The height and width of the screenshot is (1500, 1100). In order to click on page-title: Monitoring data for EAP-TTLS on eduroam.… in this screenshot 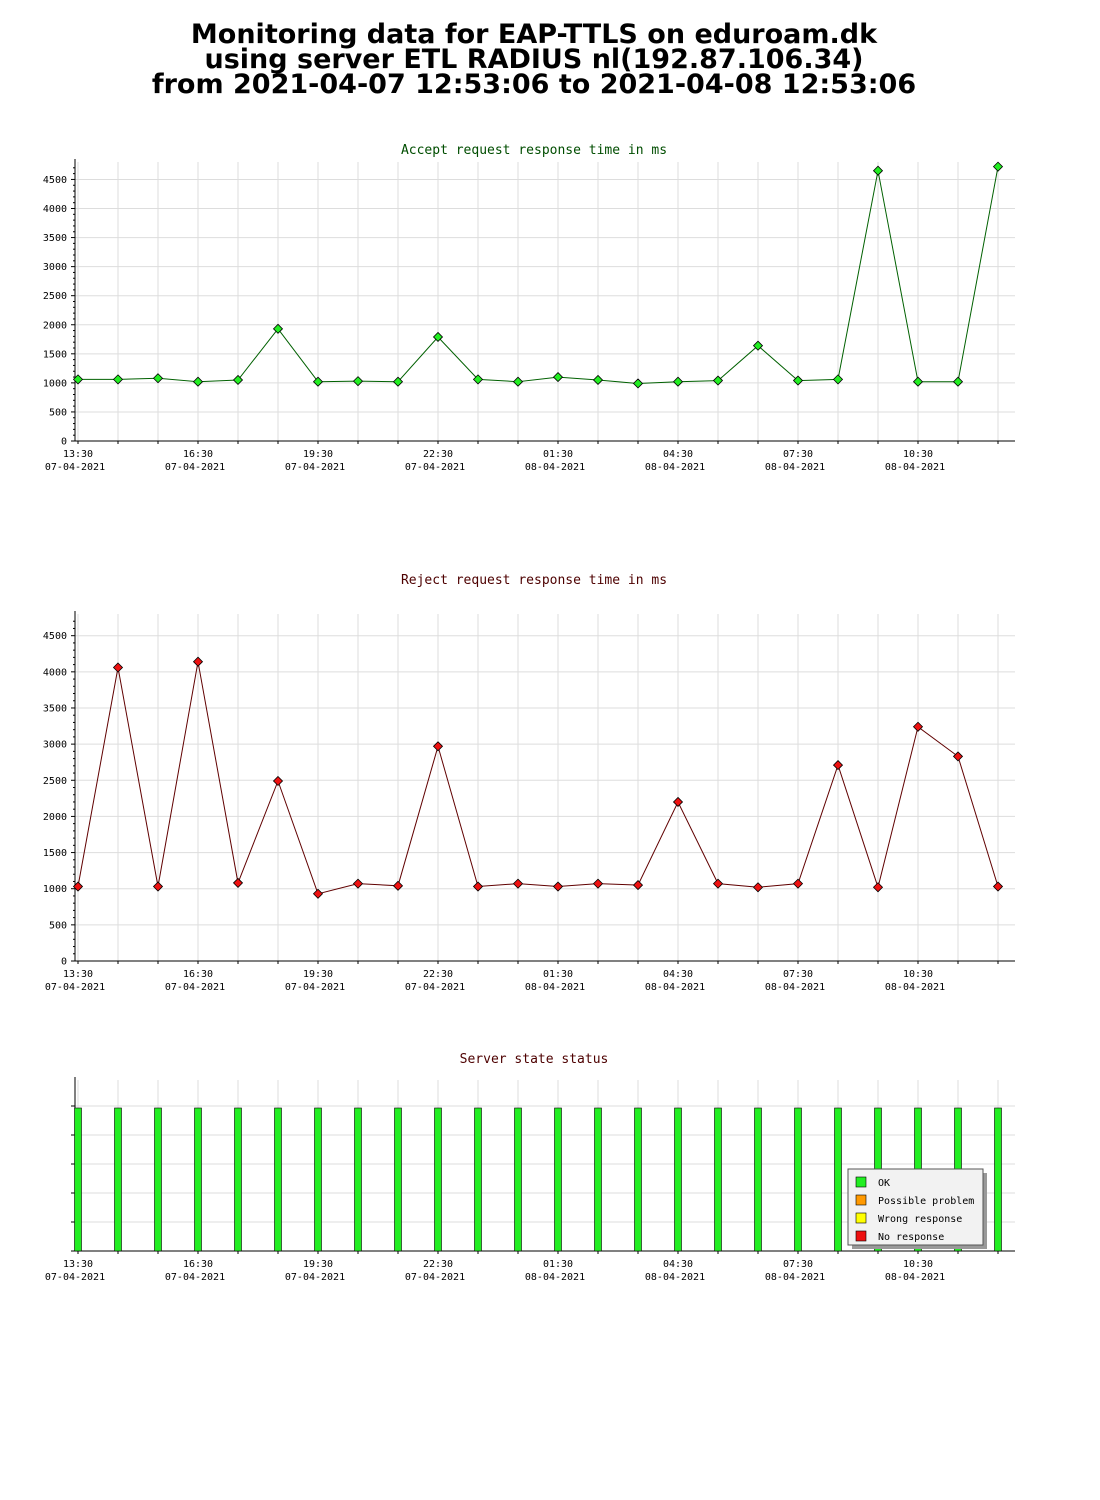, I will do `click(534, 59)`.